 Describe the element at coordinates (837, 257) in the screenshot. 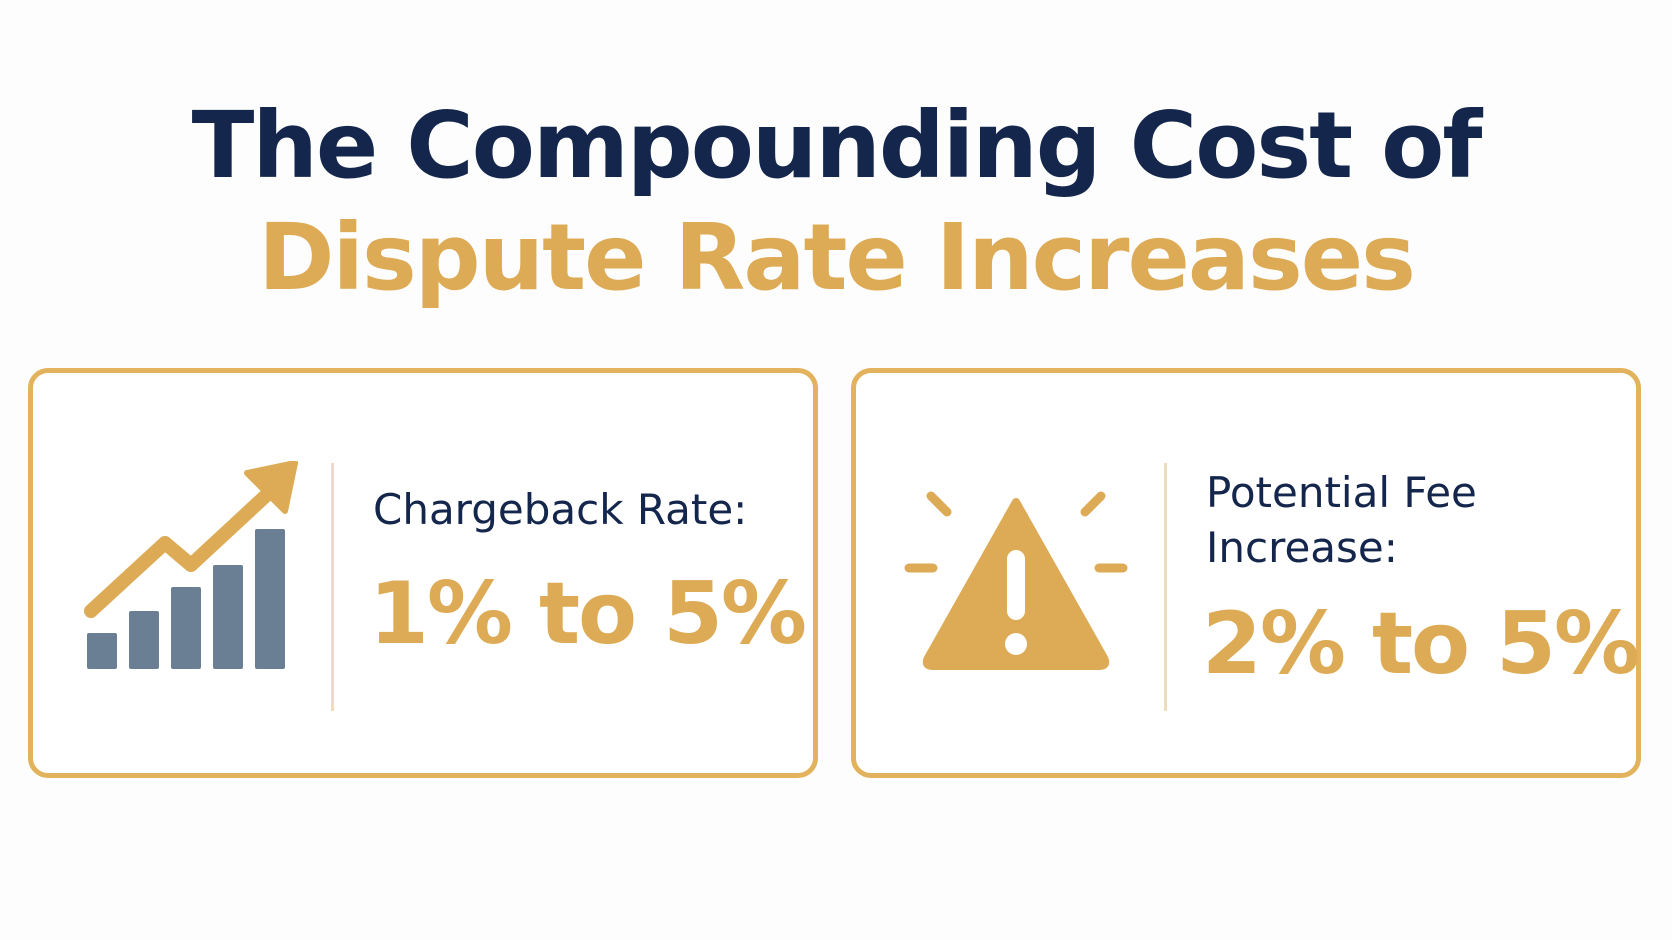

I see `page-subtitle: Dispute Rate Increases` at that location.